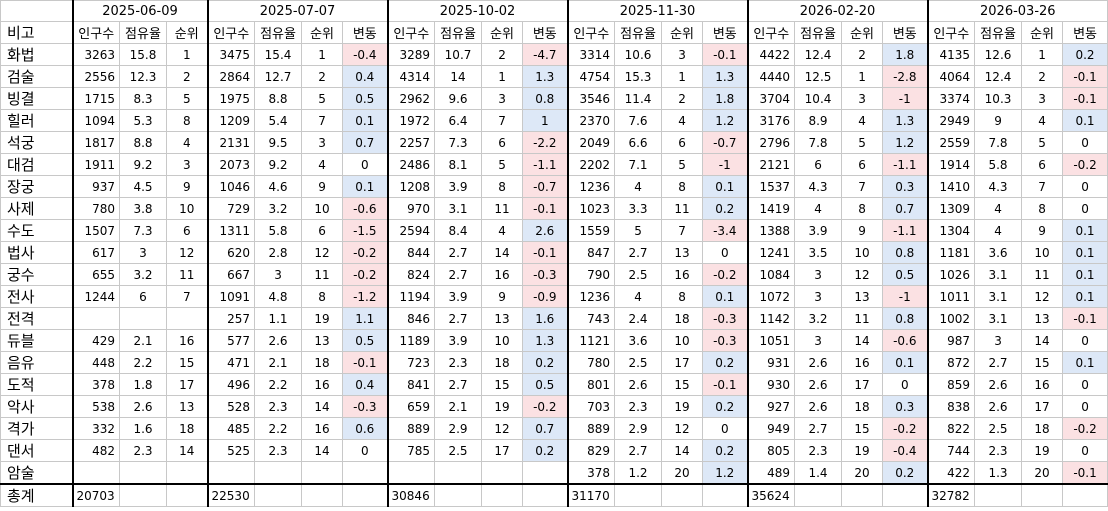 Image resolution: width=1108 pixels, height=511 pixels. What do you see at coordinates (36, 253) in the screenshot?
I see `job-name: 법사` at bounding box center [36, 253].